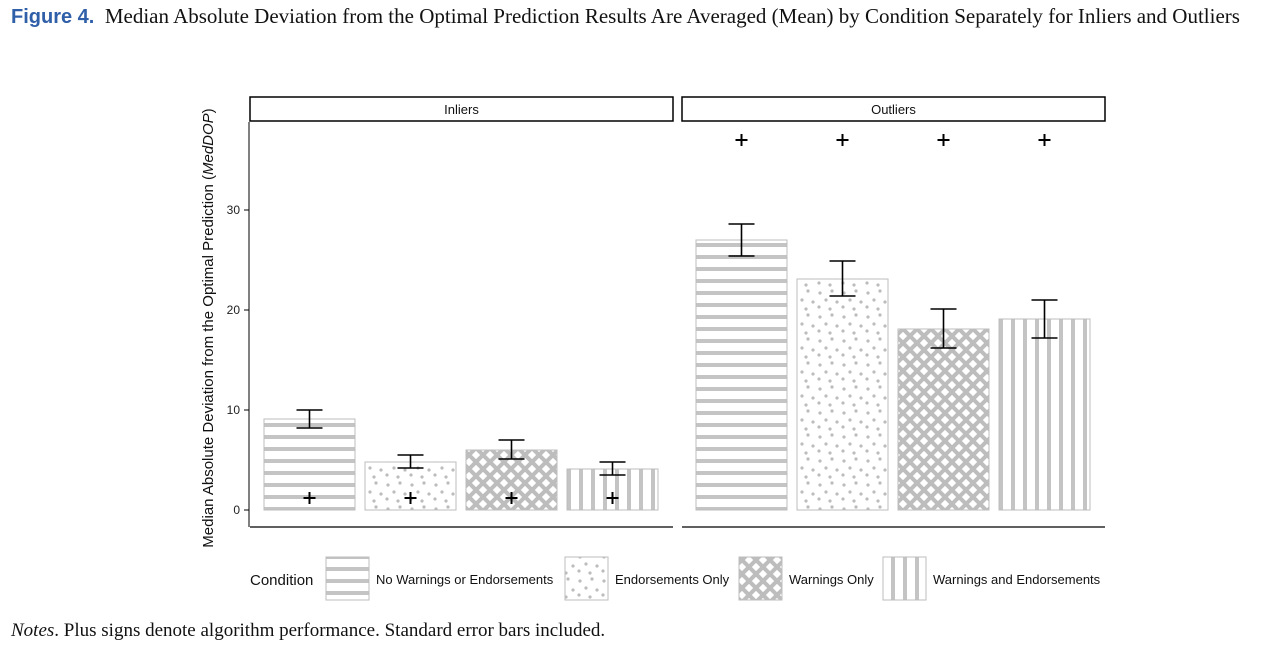 This screenshot has height=650, width=1273. What do you see at coordinates (53, 17) in the screenshot?
I see `figure-label: Figure 4.` at bounding box center [53, 17].